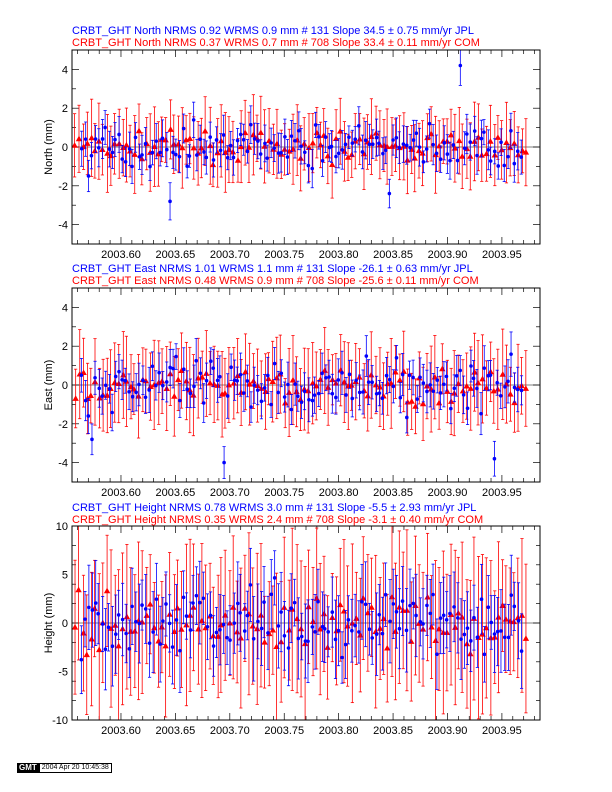 This screenshot has height=792, width=612. Describe the element at coordinates (49, 385) in the screenshot. I see `east-y-axis-label: East (mm)` at that location.